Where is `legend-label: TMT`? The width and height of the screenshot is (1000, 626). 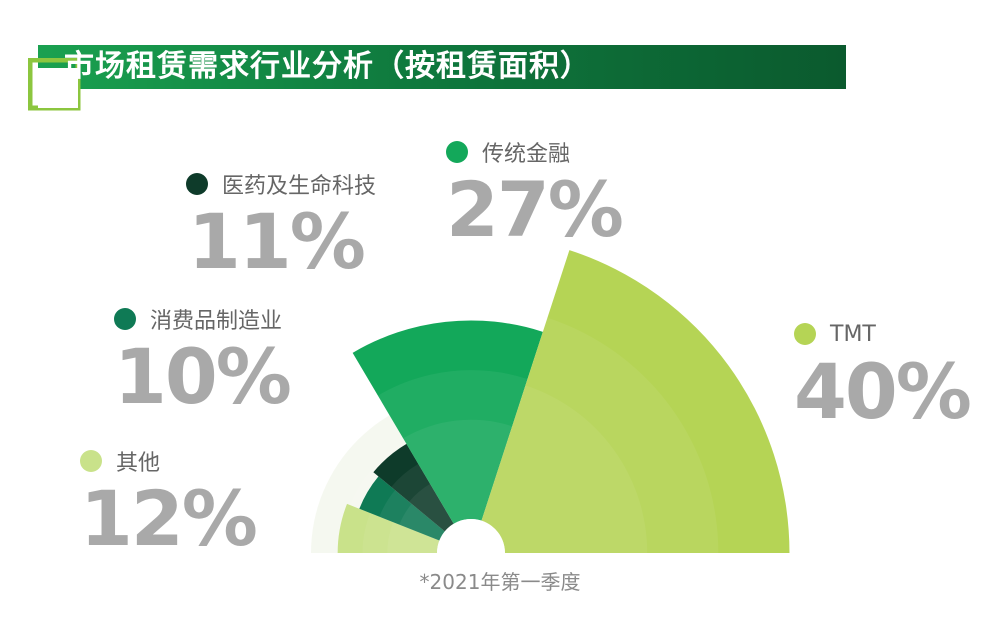
legend-label: TMT is located at coordinates (853, 334).